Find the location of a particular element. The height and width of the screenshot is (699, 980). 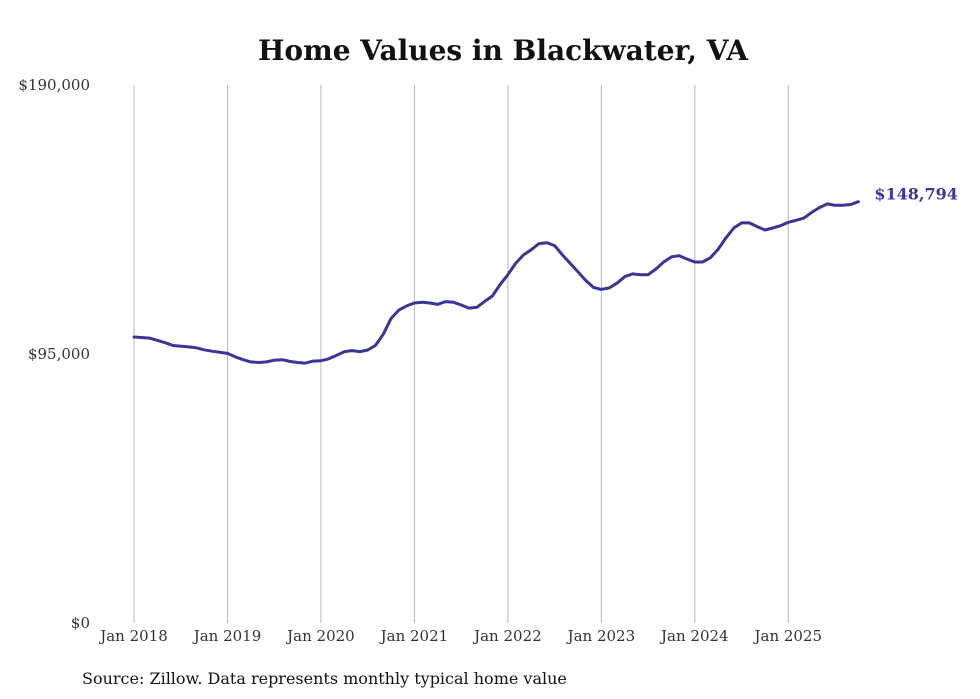

x-tick-label: Jan 2021 is located at coordinates (414, 636).